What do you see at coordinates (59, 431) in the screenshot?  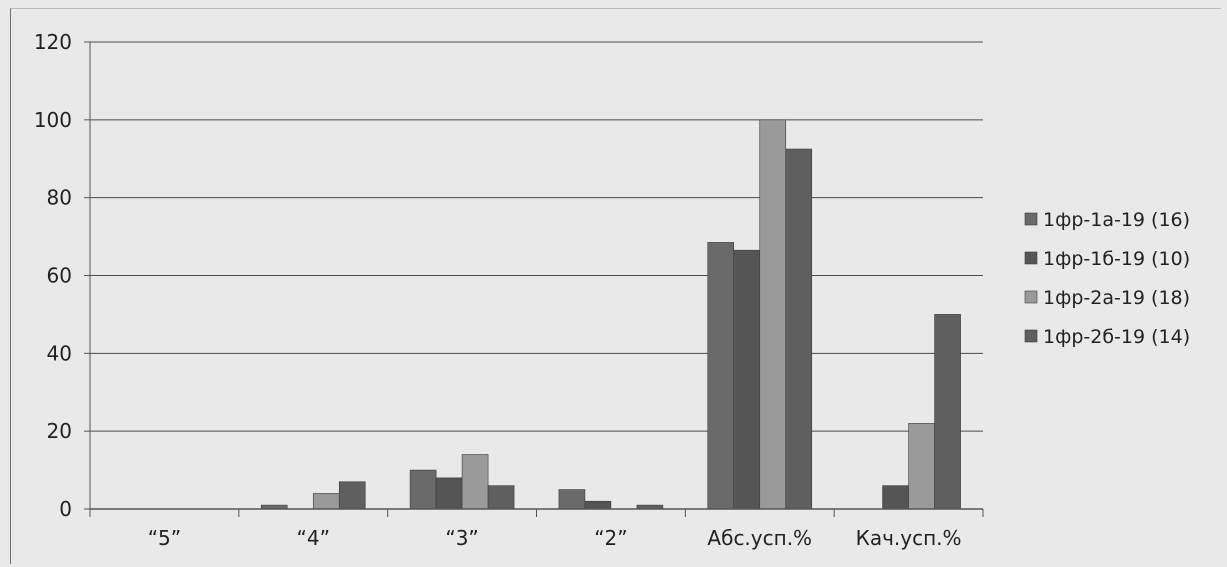 I see `y-tick-label: 20` at bounding box center [59, 431].